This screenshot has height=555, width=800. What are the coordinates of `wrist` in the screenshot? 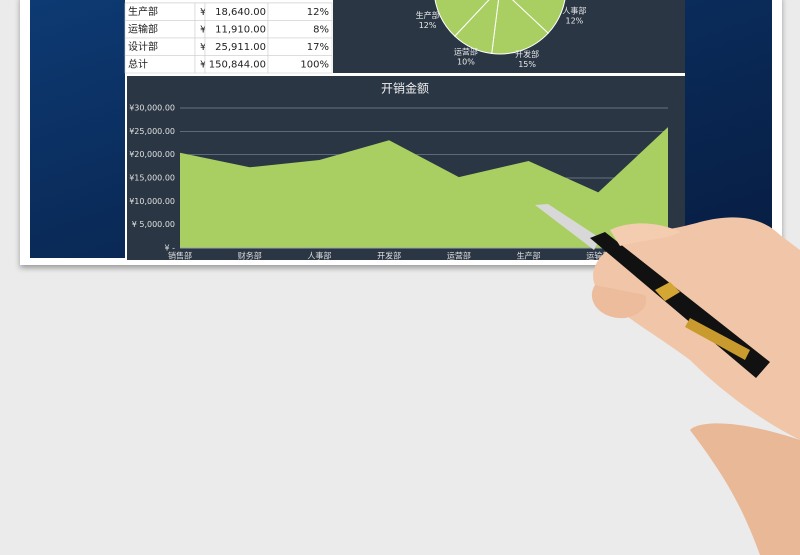 It's located at (745, 489).